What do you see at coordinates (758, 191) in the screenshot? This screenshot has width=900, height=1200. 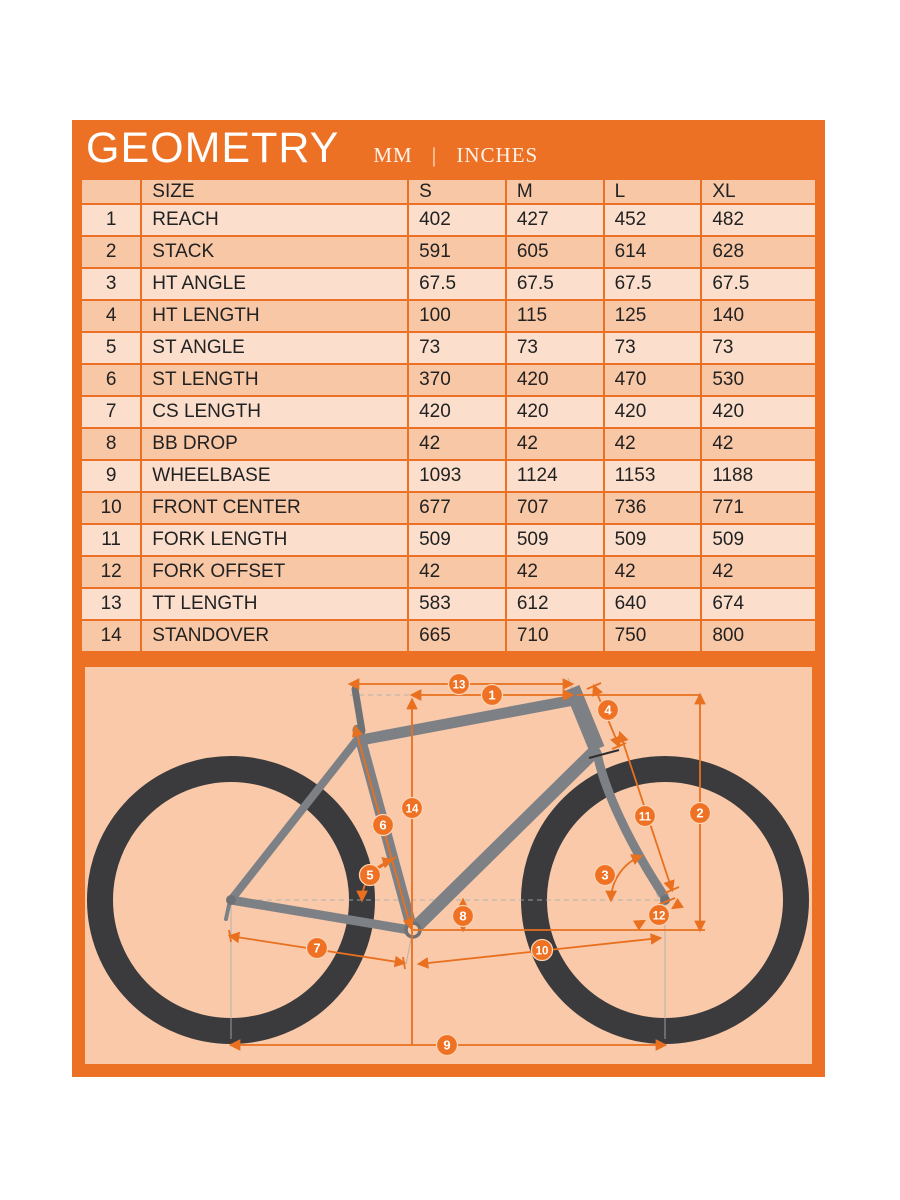 I see `column-header: XL` at bounding box center [758, 191].